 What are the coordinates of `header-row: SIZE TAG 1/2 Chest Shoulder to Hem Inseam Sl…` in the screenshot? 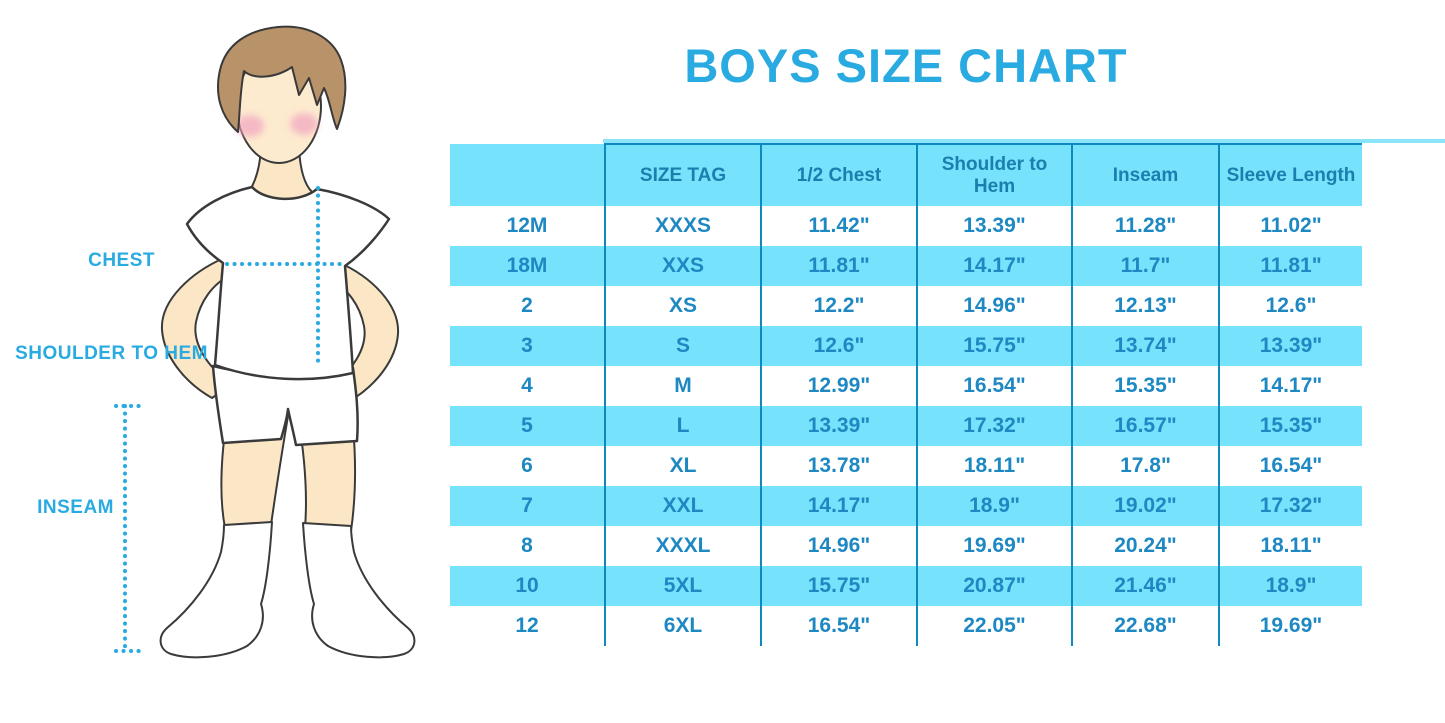 It's located at (906, 174).